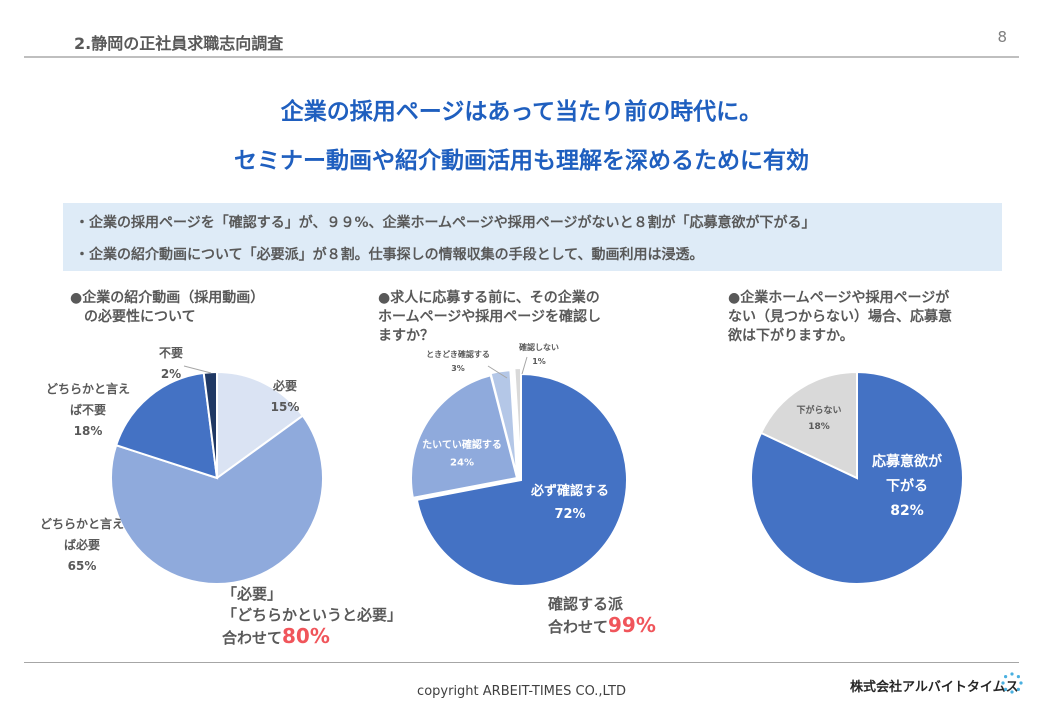 The height and width of the screenshot is (720, 1043). What do you see at coordinates (82, 523) in the screenshot?
I see `chart-1-category-label-2: どちらかと言え` at bounding box center [82, 523].